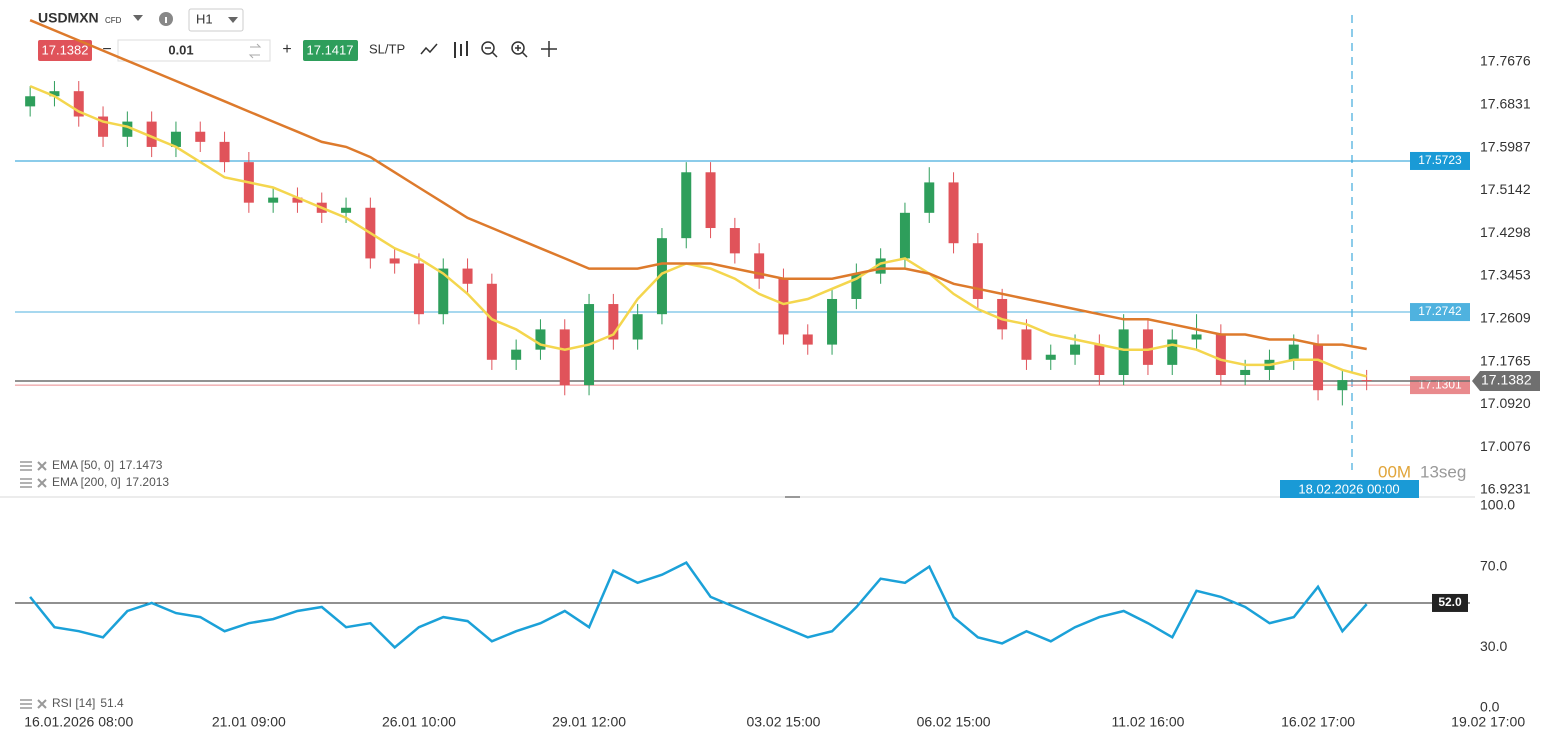 The width and height of the screenshot is (1557, 744). What do you see at coordinates (1318, 722) in the screenshot?
I see `x-tick-label: 16.02 17:00` at bounding box center [1318, 722].